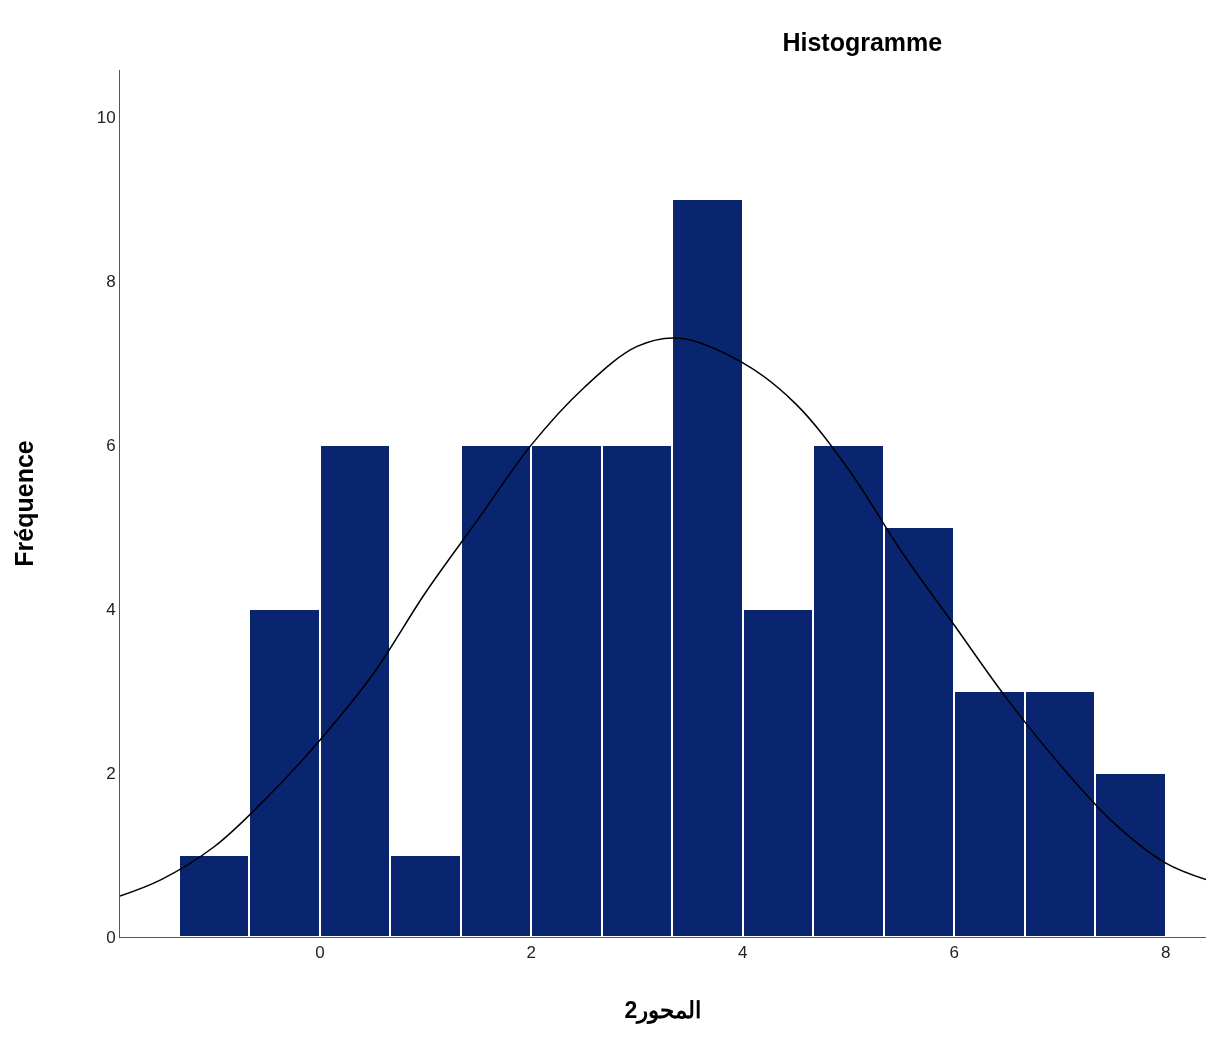 The height and width of the screenshot is (1064, 1206). I want to click on chart-title: Histogramme, so click(862, 42).